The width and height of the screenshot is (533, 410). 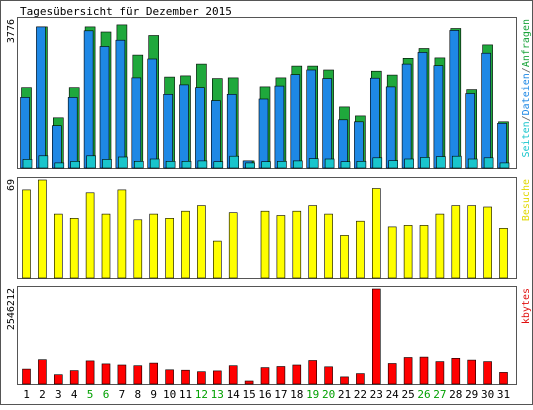 I want to click on legend-part-middle-0: Besuche, so click(x=526, y=200).